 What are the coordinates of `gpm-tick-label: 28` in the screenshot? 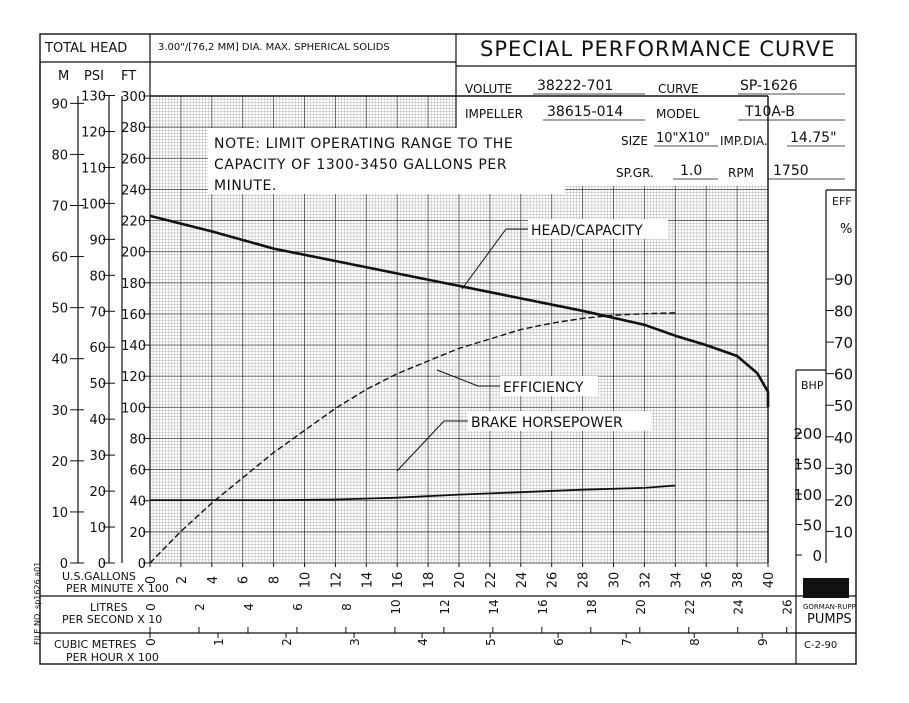 It's located at (584, 580).